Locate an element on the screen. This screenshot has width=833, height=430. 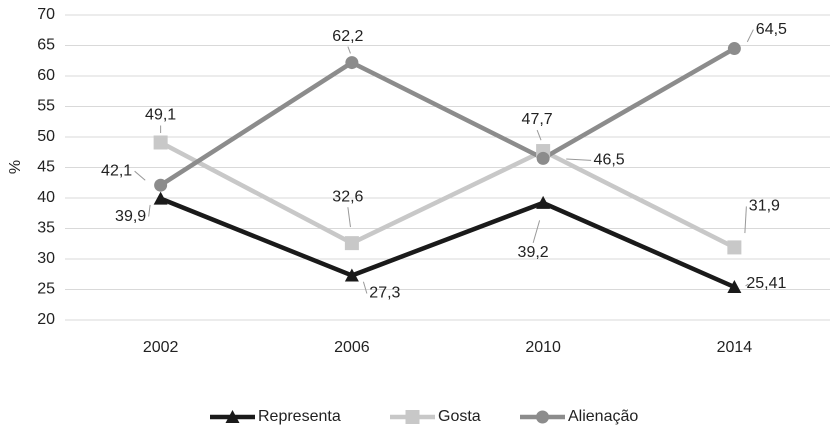
data-label: 64,5 is located at coordinates (771, 29).